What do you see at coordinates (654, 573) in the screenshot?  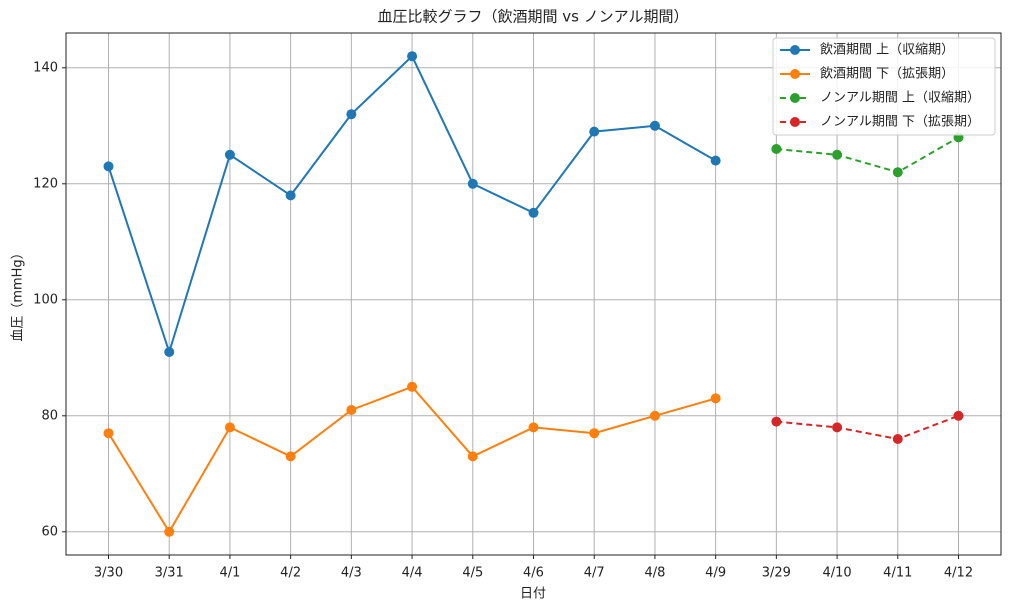 I see `x-tick-label: 4/8` at bounding box center [654, 573].